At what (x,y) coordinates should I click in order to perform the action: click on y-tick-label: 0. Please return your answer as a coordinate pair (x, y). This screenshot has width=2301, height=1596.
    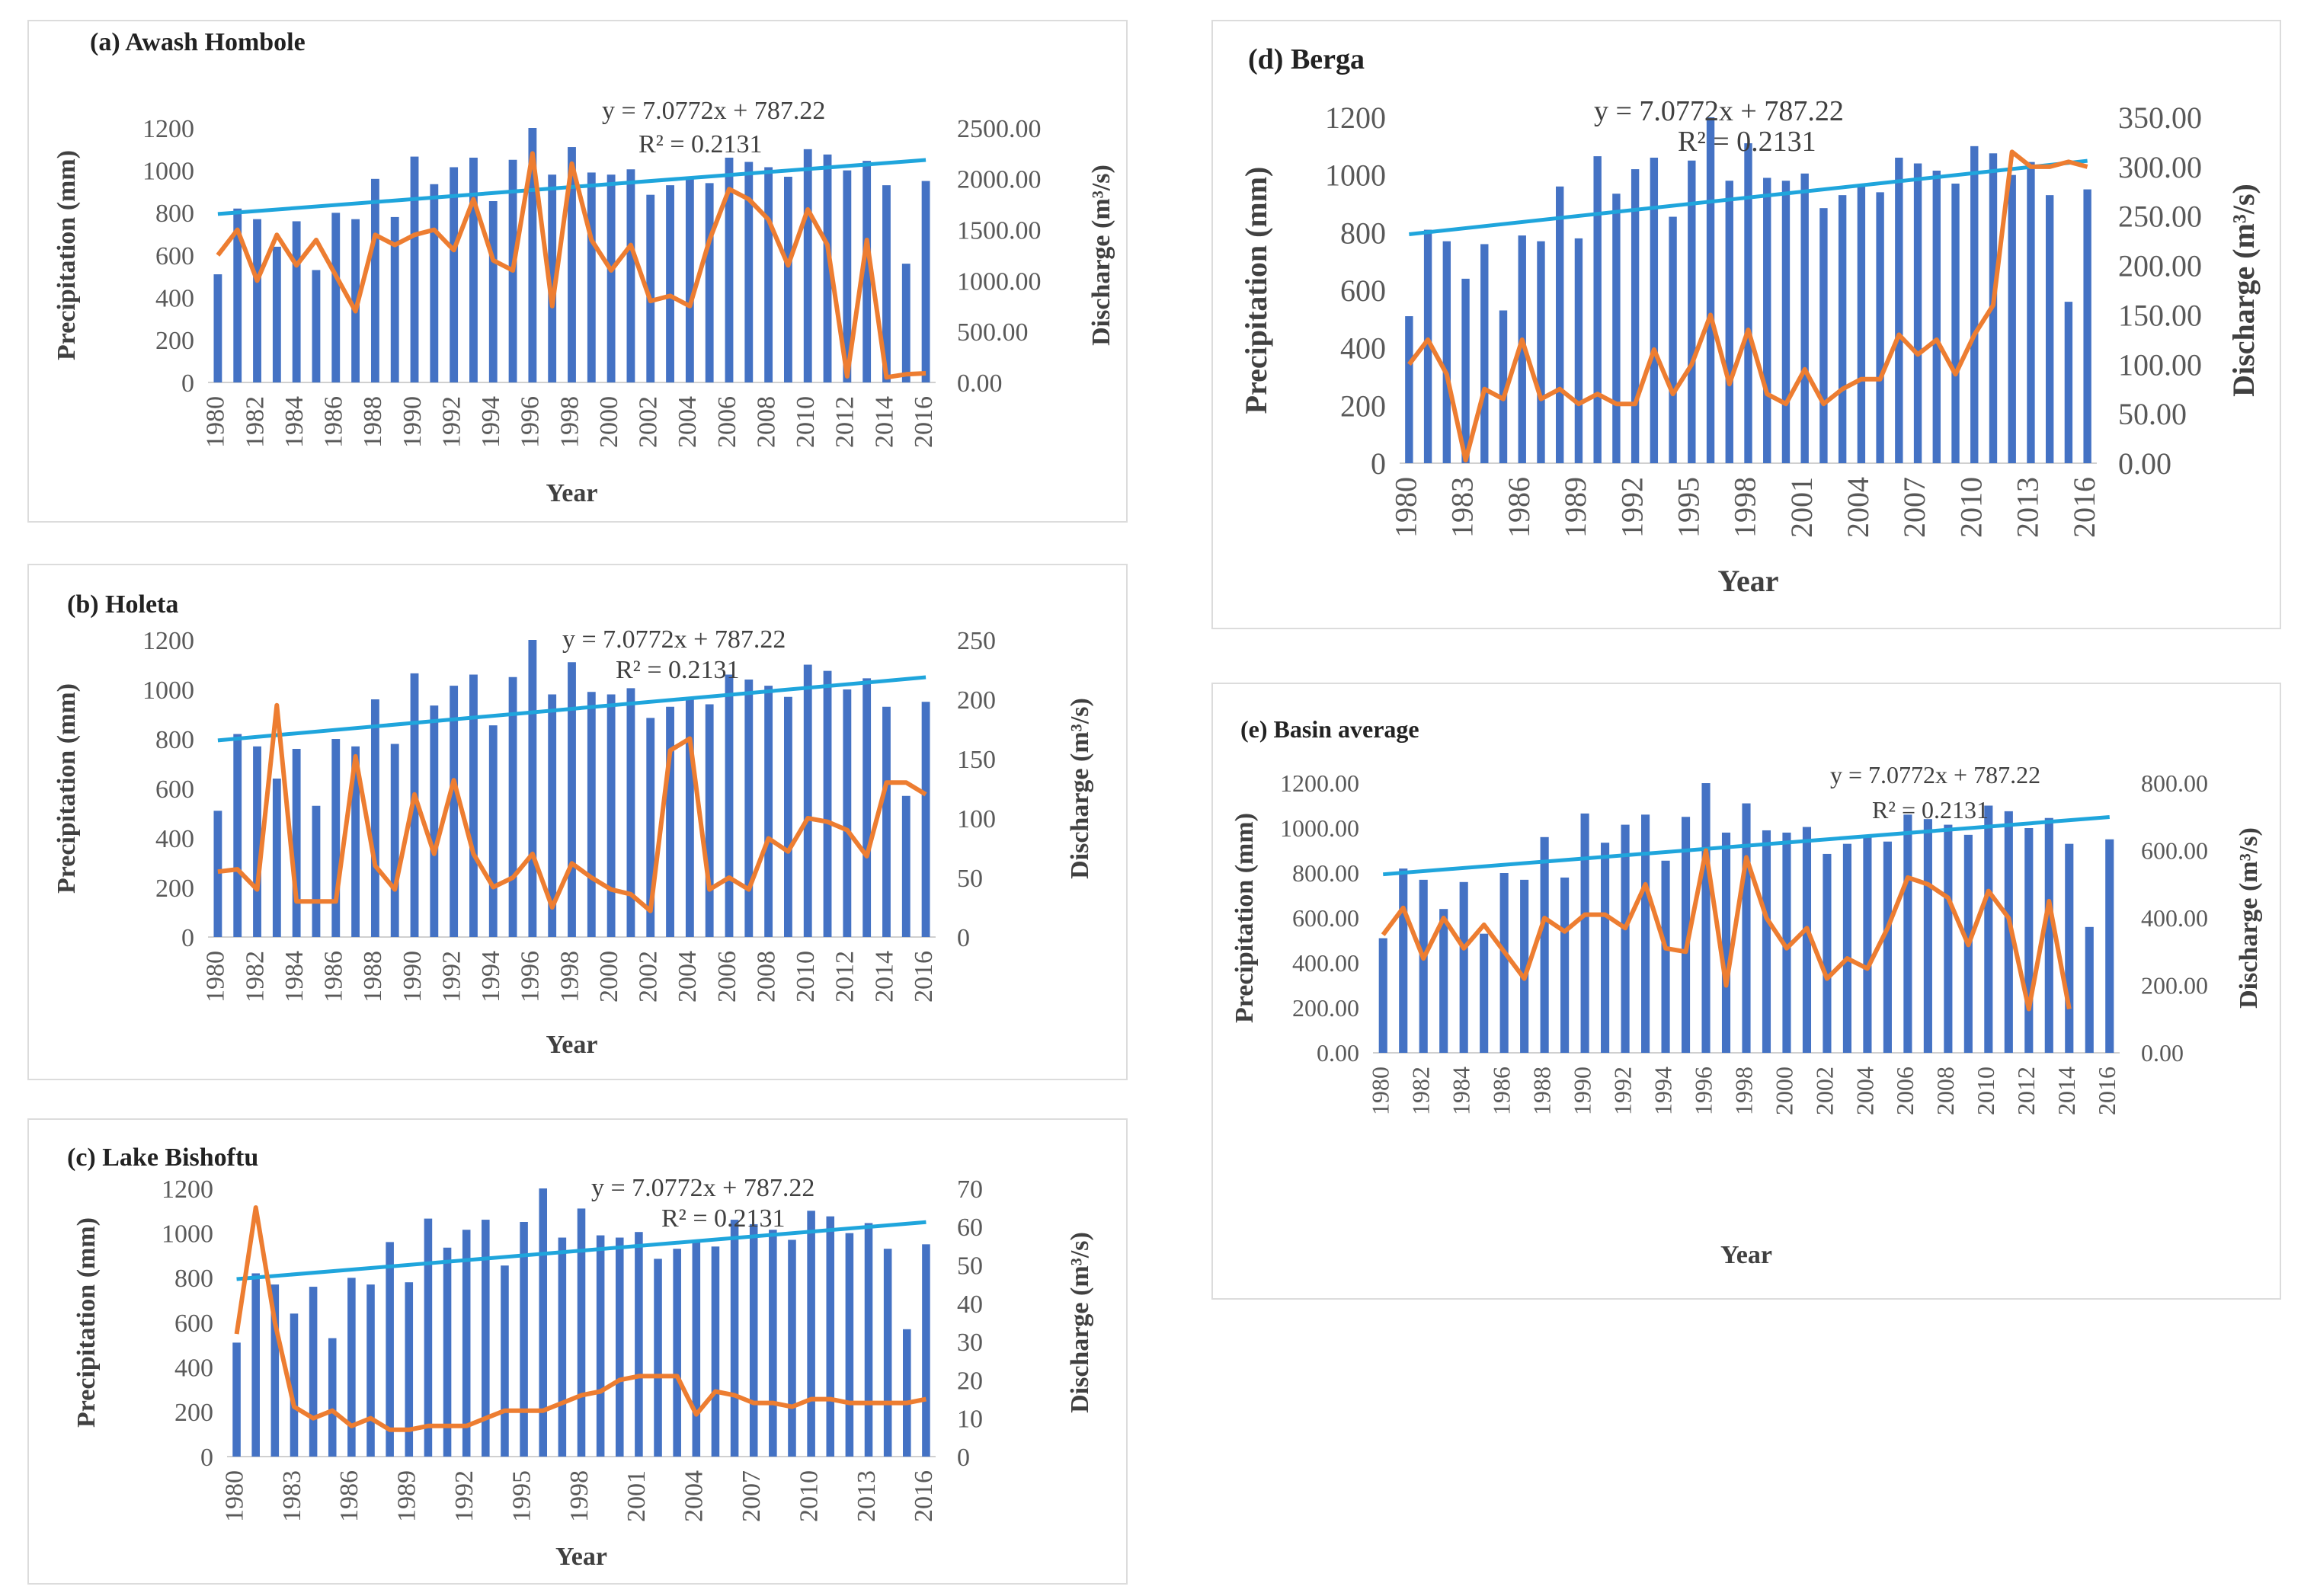
    Looking at the image, I should click on (187, 938).